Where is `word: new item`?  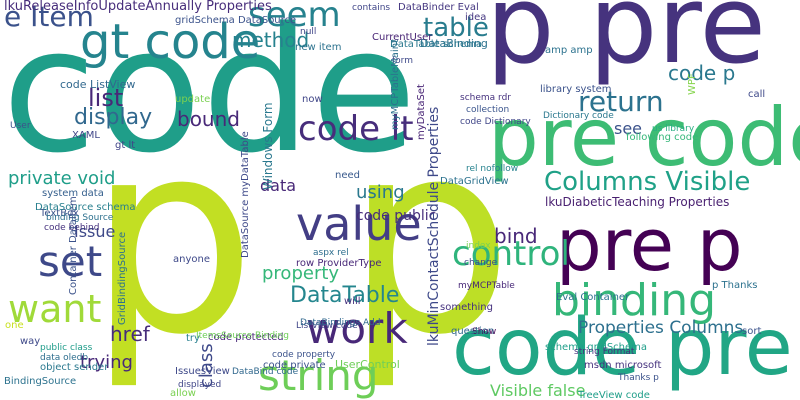 word: new item is located at coordinates (318, 47).